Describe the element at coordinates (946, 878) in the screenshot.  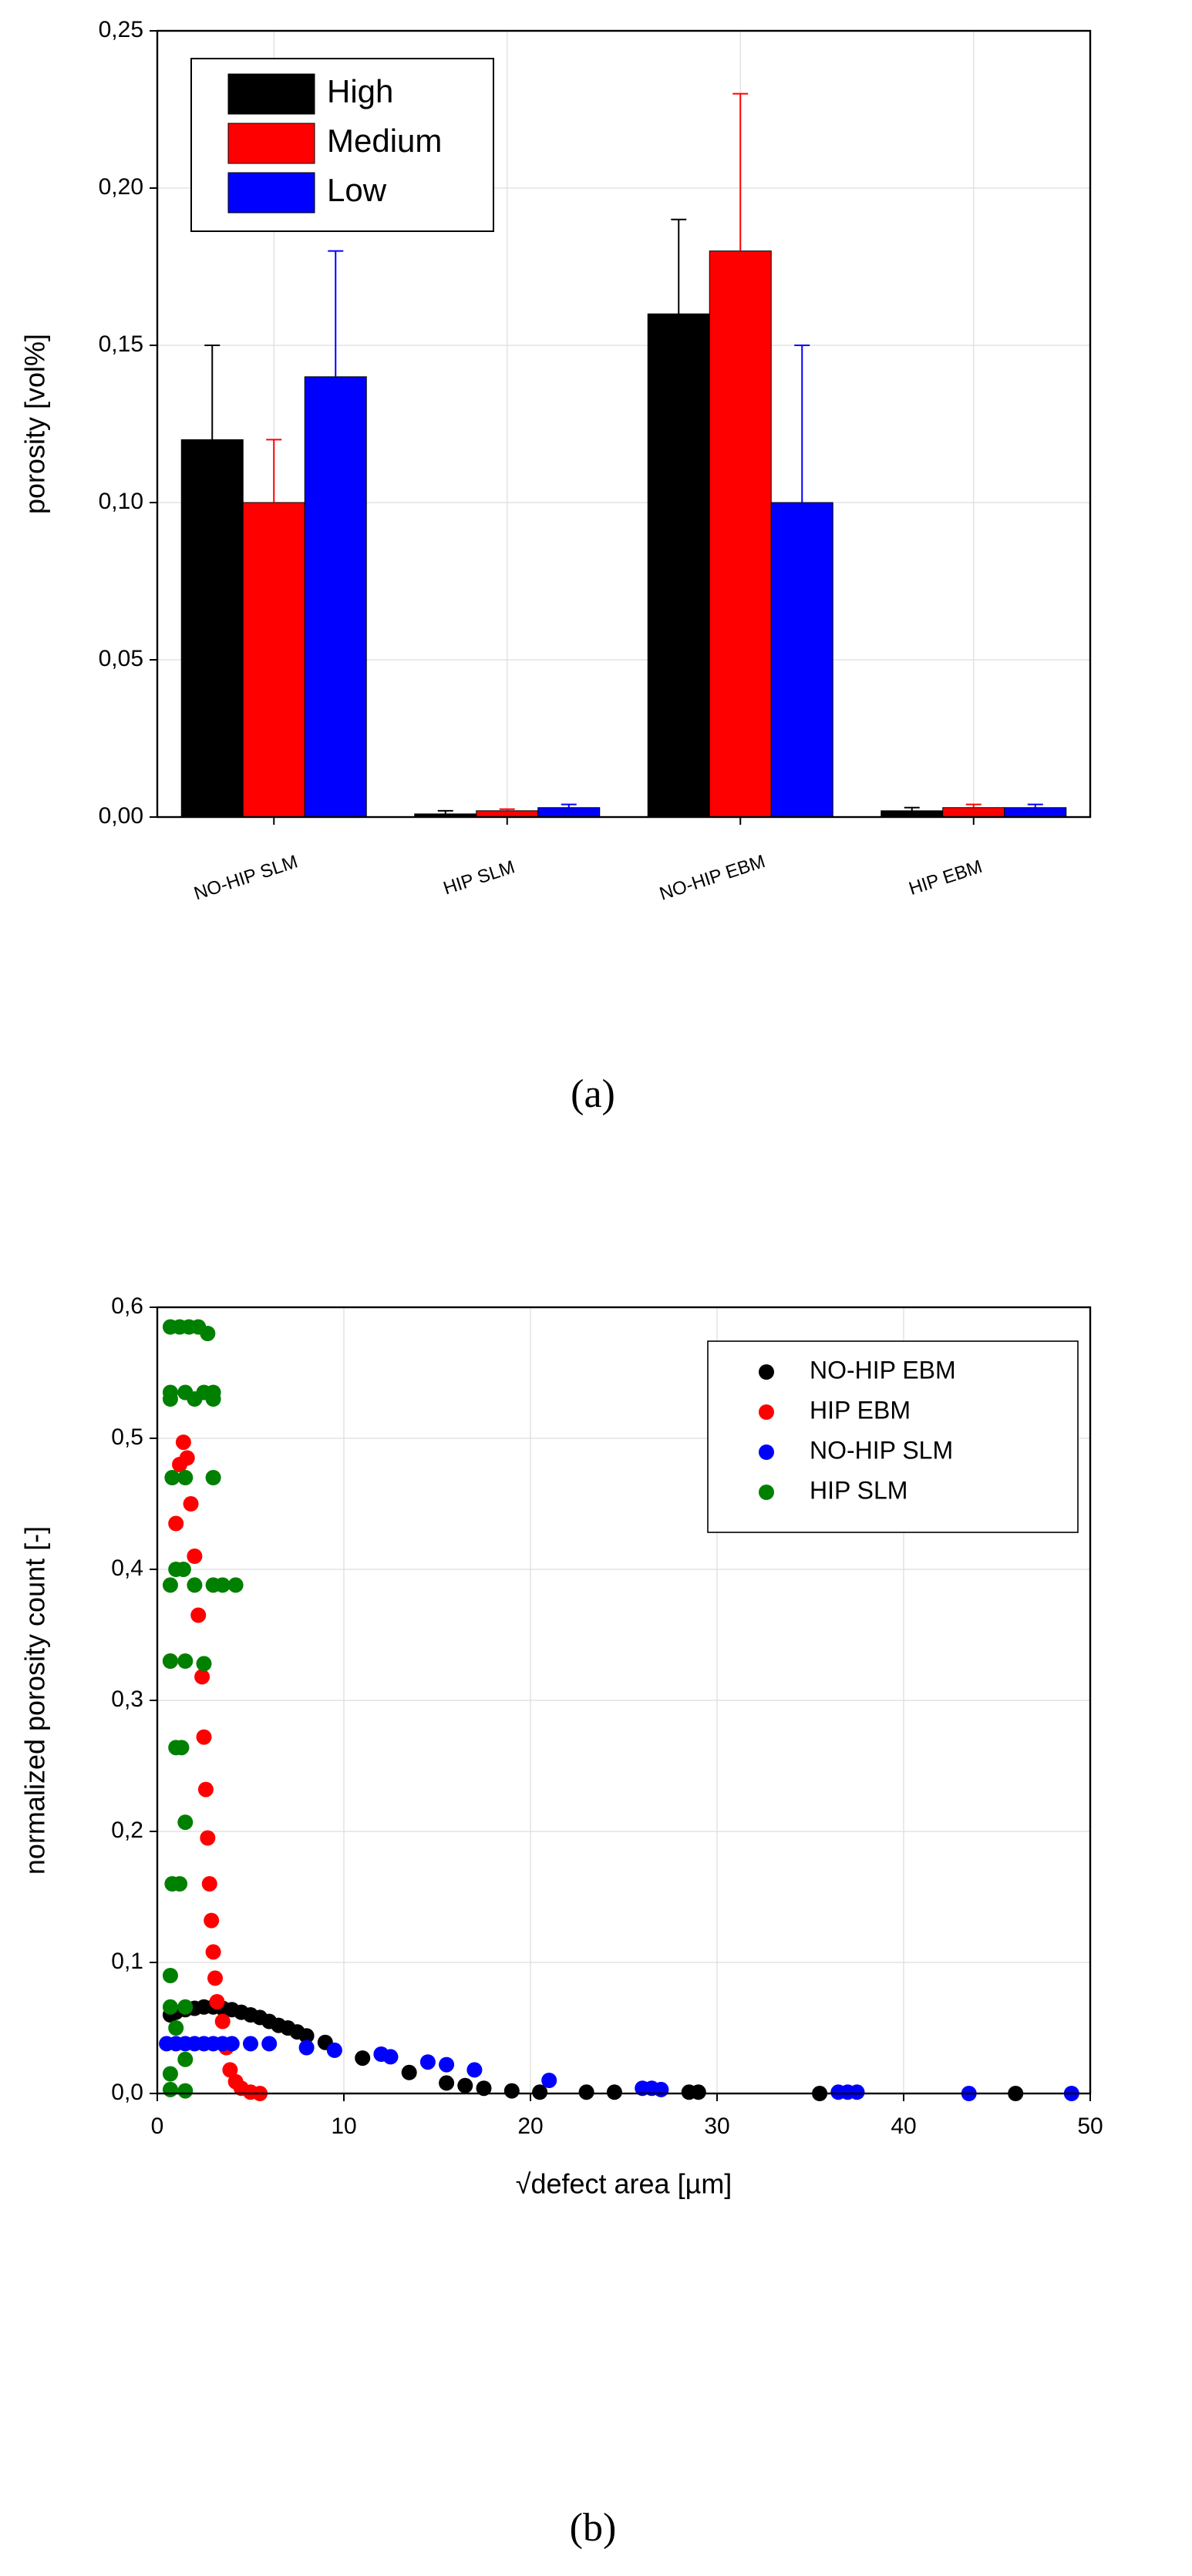
I see `x-tick-label: HIP EBM` at that location.